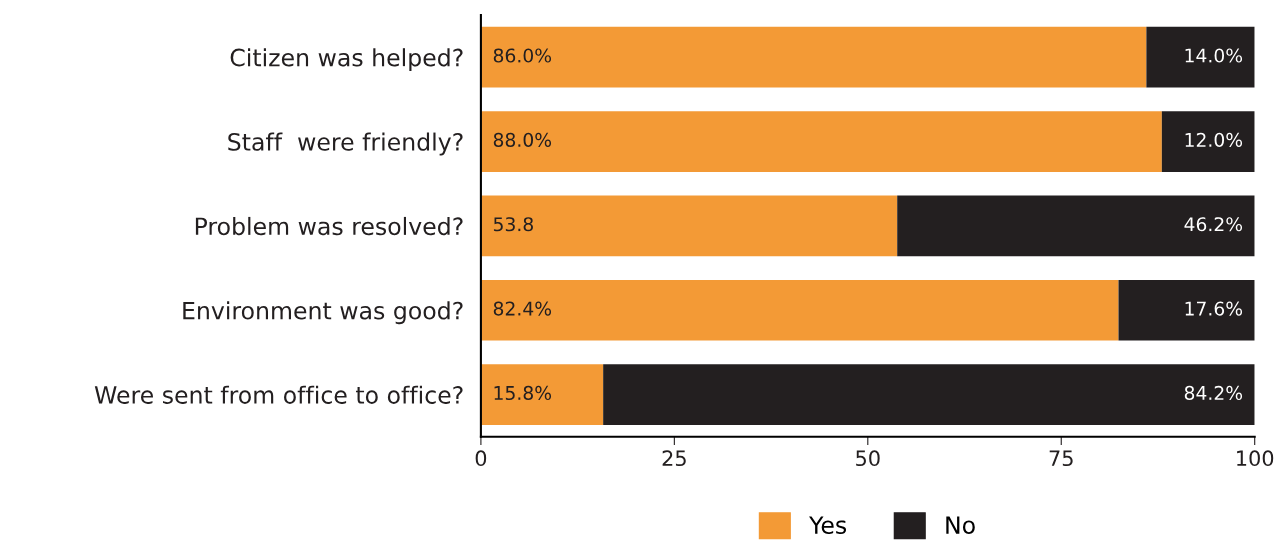 The width and height of the screenshot is (1279, 555). Describe the element at coordinates (828, 525) in the screenshot. I see `legend-label: Yes` at that location.